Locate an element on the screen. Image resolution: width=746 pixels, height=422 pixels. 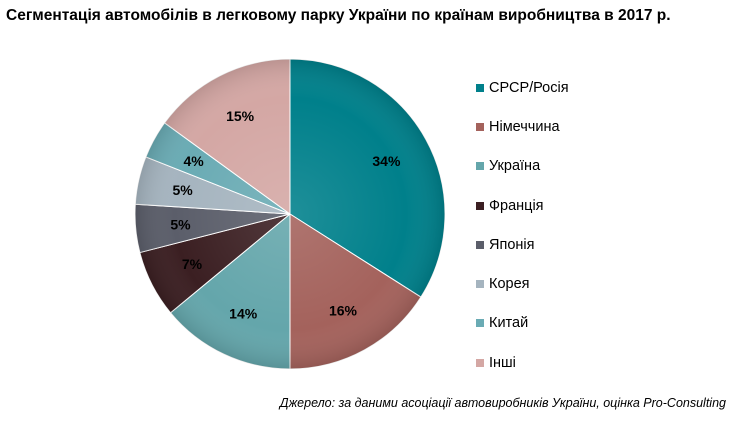
legend-item: Китай is located at coordinates (522, 323).